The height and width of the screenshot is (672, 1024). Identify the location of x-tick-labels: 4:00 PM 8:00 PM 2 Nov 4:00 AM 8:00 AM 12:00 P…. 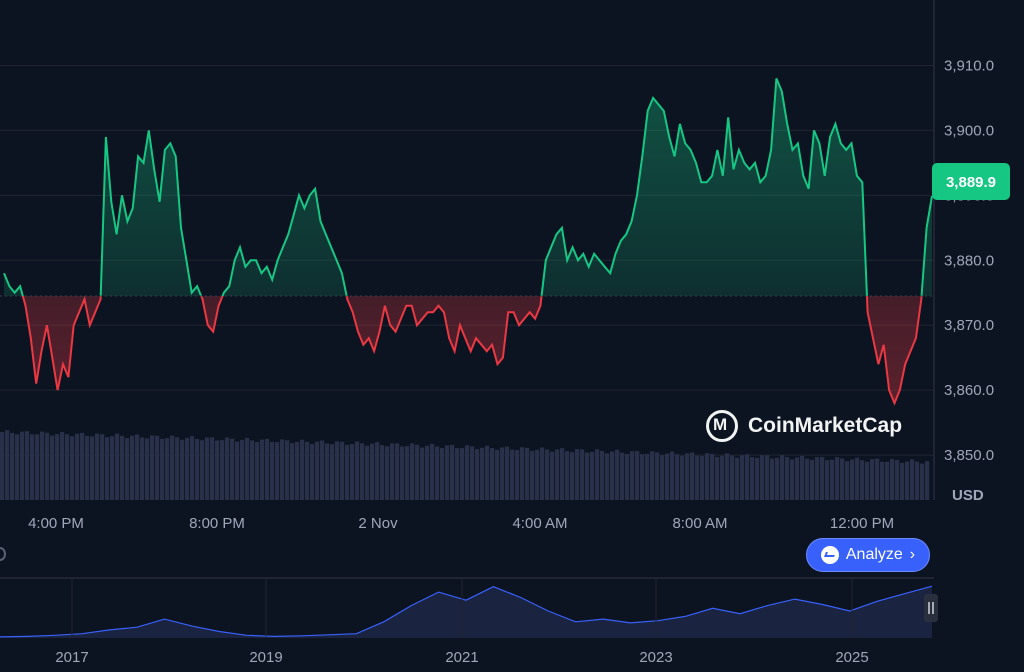
(461, 523).